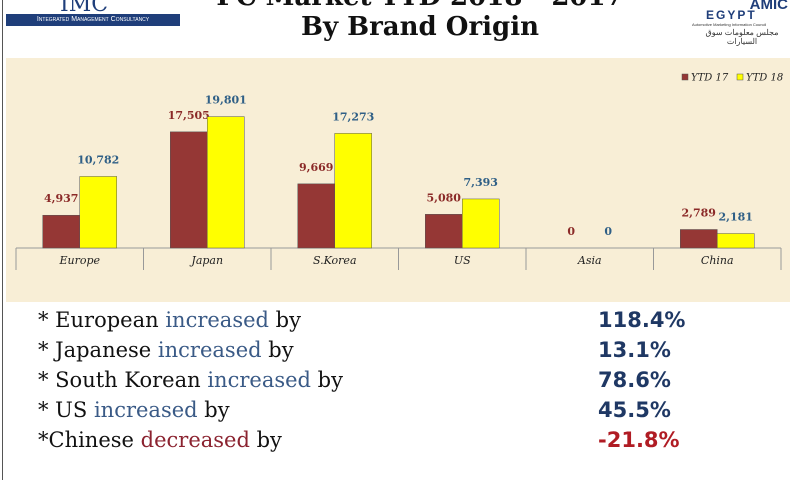  What do you see at coordinates (462, 260) in the screenshot?
I see `x-tick-label: US` at bounding box center [462, 260].